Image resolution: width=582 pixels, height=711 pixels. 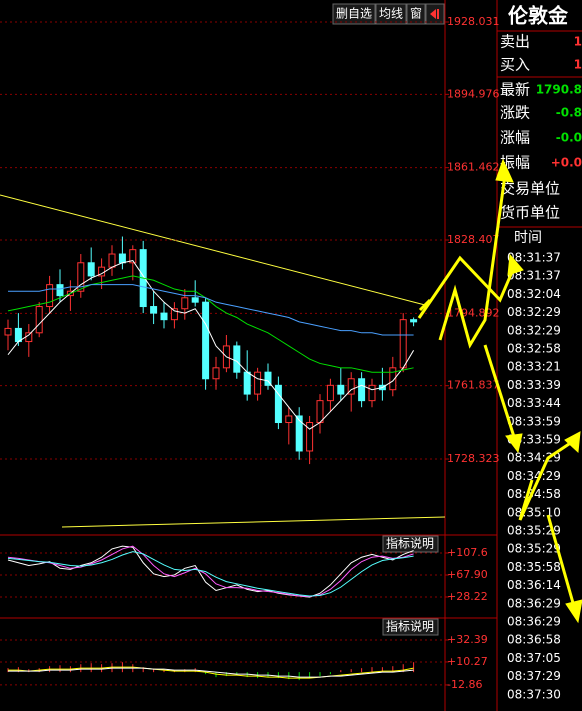 What do you see at coordinates (410, 543) in the screenshot?
I see `indicator-button-label: 指标说明` at bounding box center [410, 543].